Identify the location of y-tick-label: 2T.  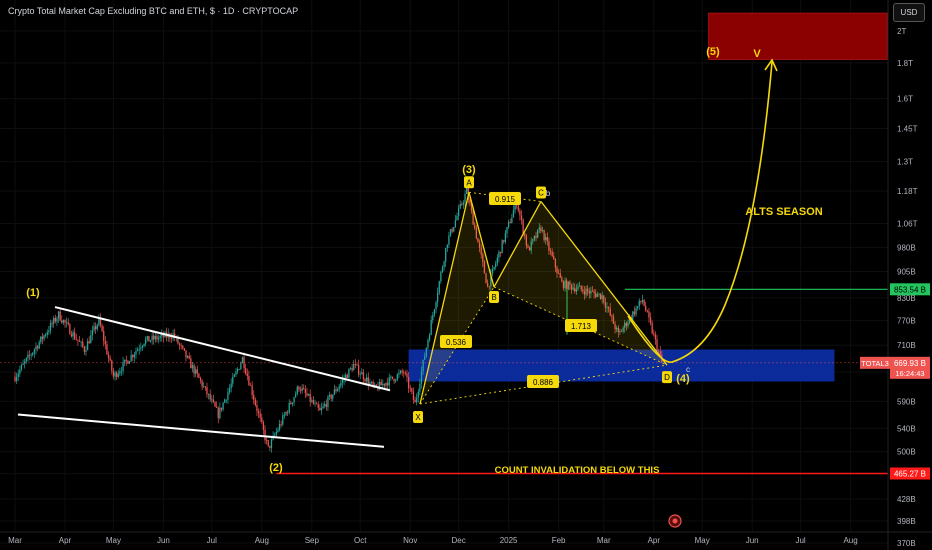
(901, 31).